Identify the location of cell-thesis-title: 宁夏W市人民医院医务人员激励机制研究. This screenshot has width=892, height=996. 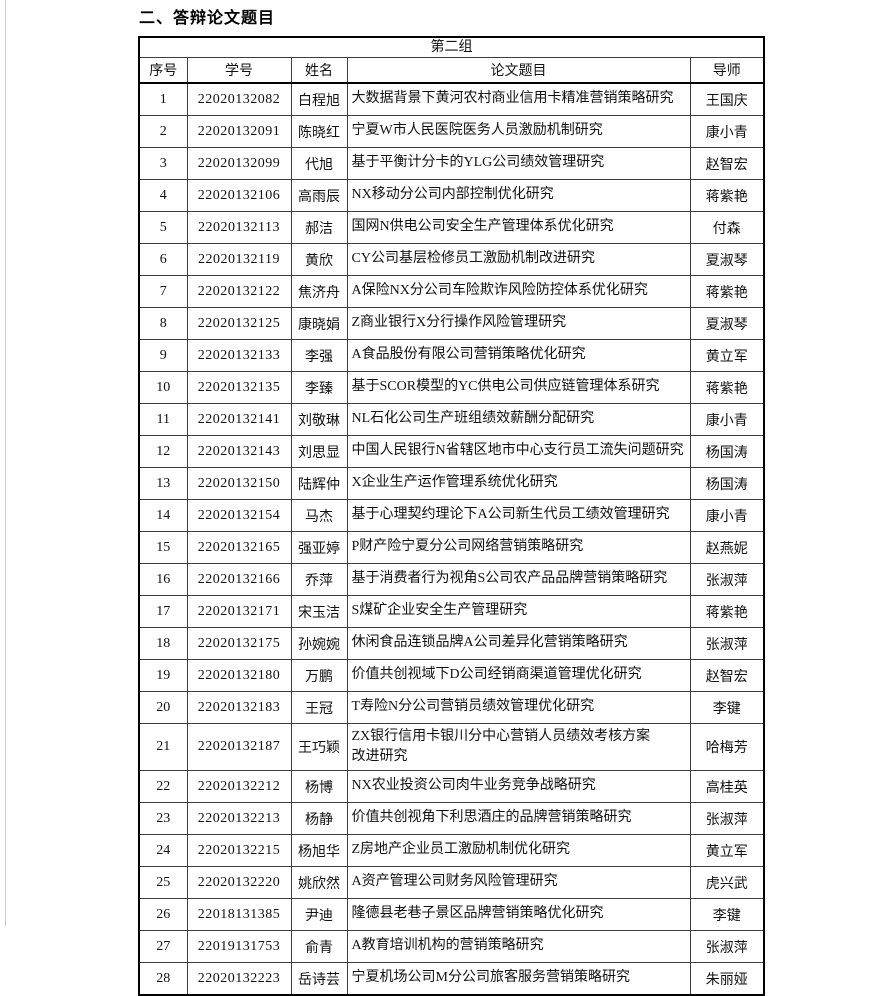
(518, 131).